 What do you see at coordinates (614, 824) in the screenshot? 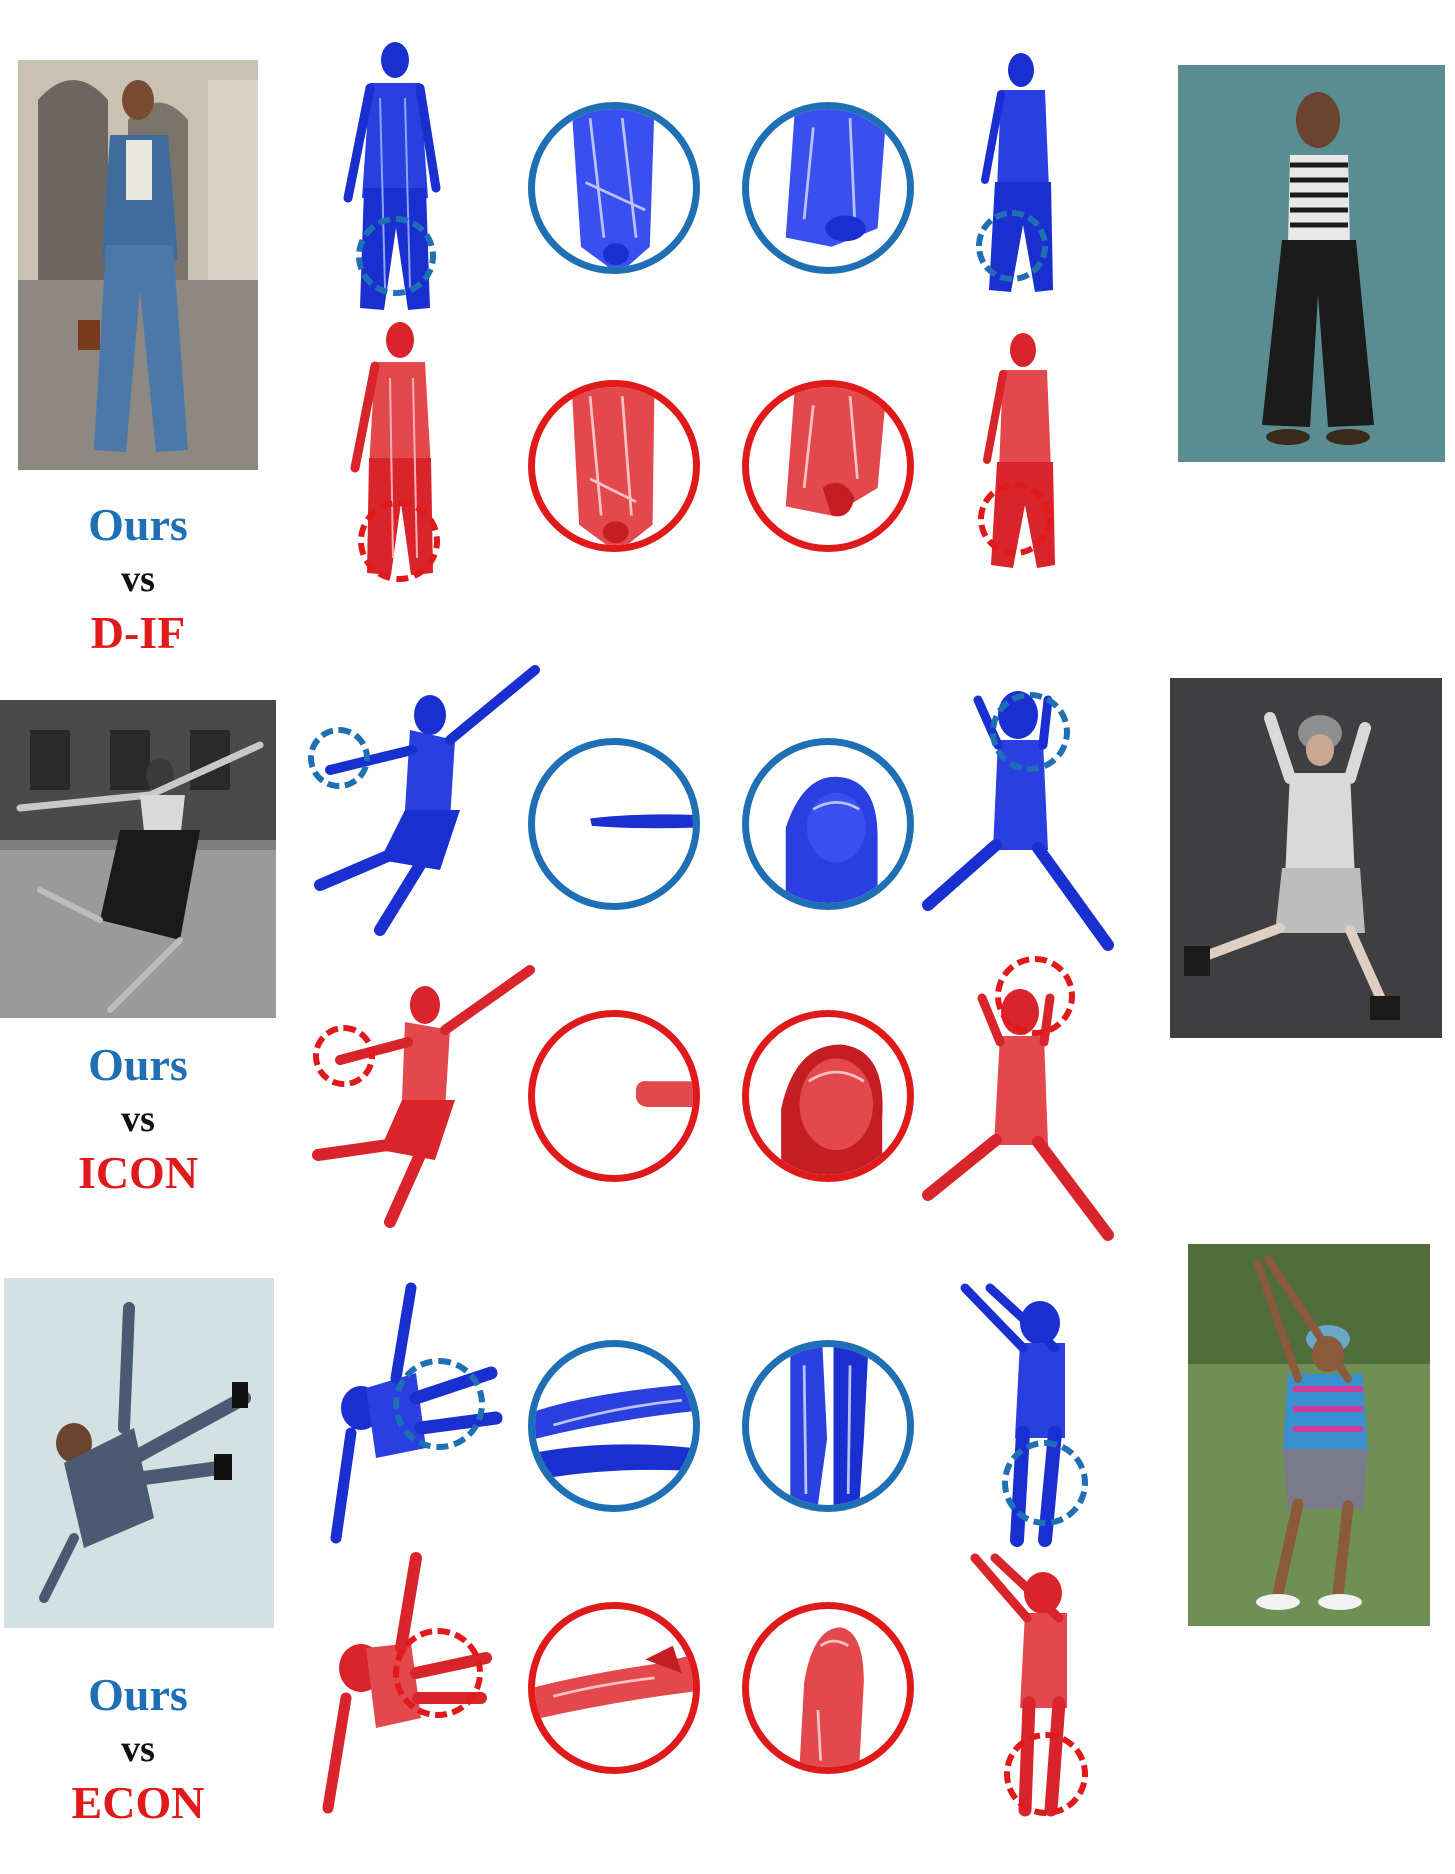
I see `ours-zoom-detail-arm` at bounding box center [614, 824].